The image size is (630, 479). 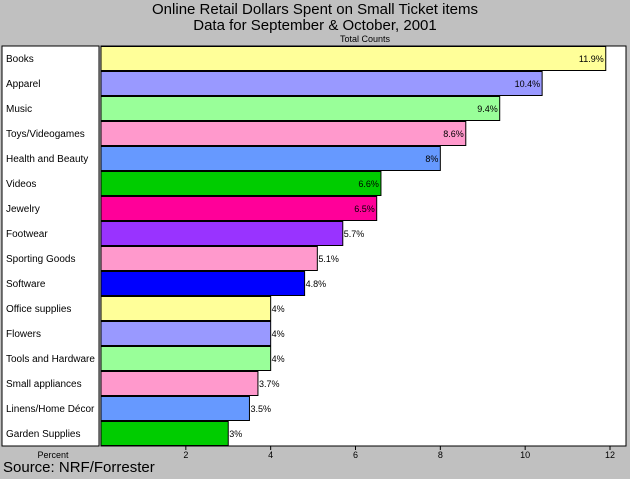 What do you see at coordinates (269, 384) in the screenshot?
I see `data-label-14: 3.7%` at bounding box center [269, 384].